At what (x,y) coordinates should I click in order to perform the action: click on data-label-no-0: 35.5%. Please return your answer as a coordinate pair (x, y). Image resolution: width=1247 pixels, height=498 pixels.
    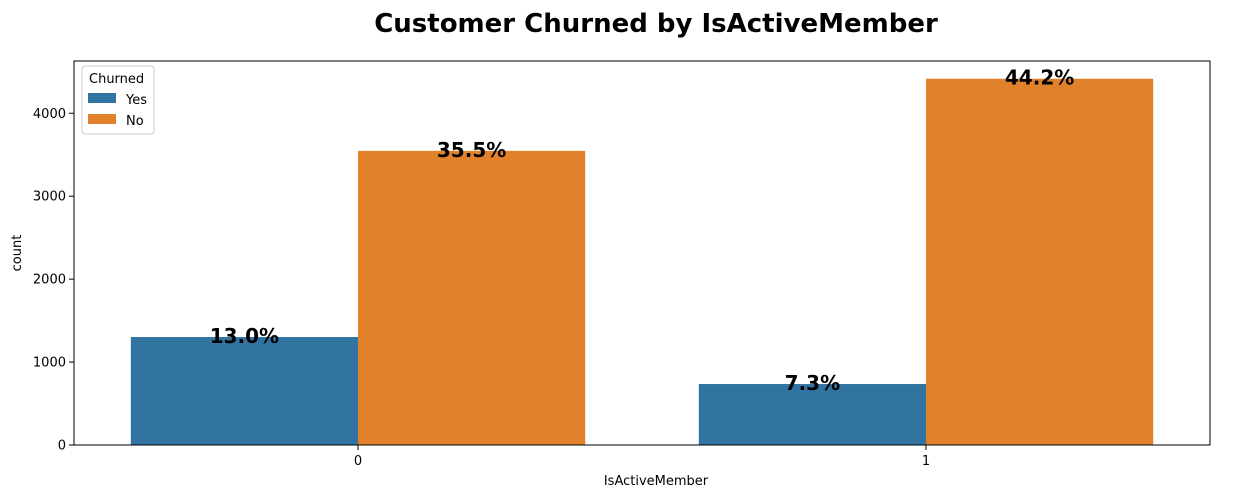
    Looking at the image, I should click on (471, 150).